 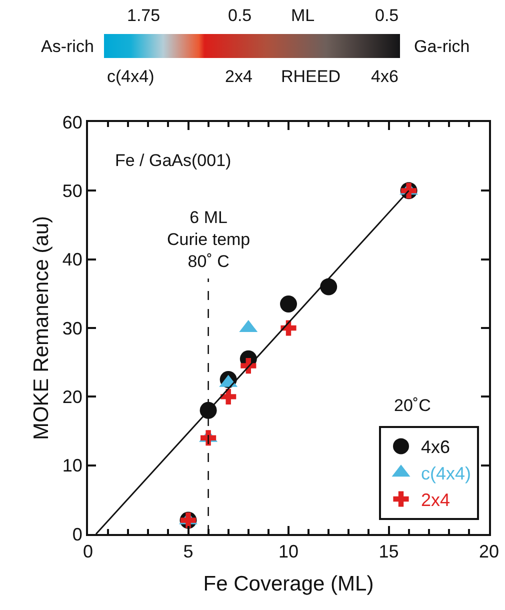 I want to click on text: 4x6, so click(x=384, y=76).